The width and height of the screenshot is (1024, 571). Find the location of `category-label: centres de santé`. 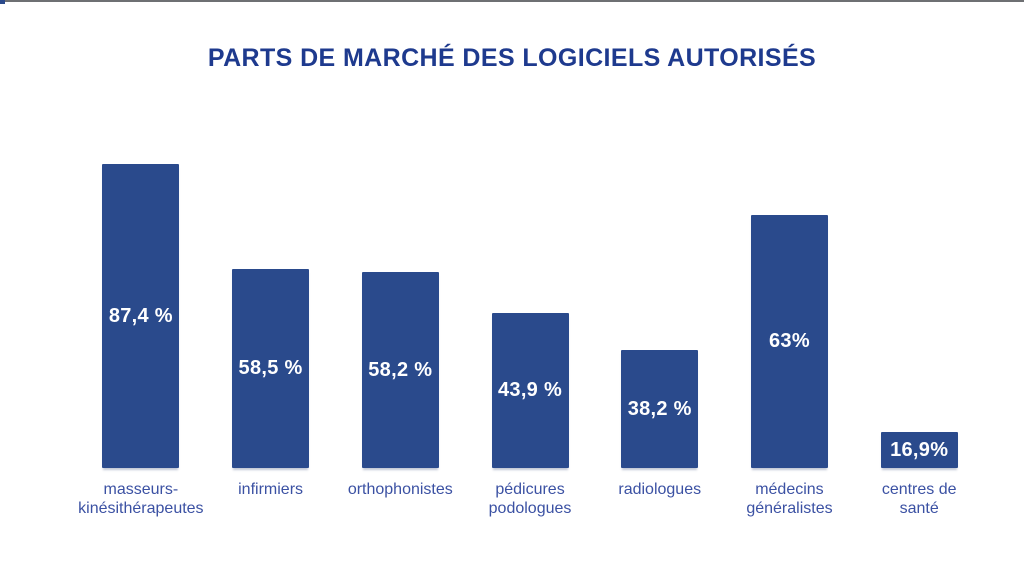

category-label: centres de santé is located at coordinates (919, 499).